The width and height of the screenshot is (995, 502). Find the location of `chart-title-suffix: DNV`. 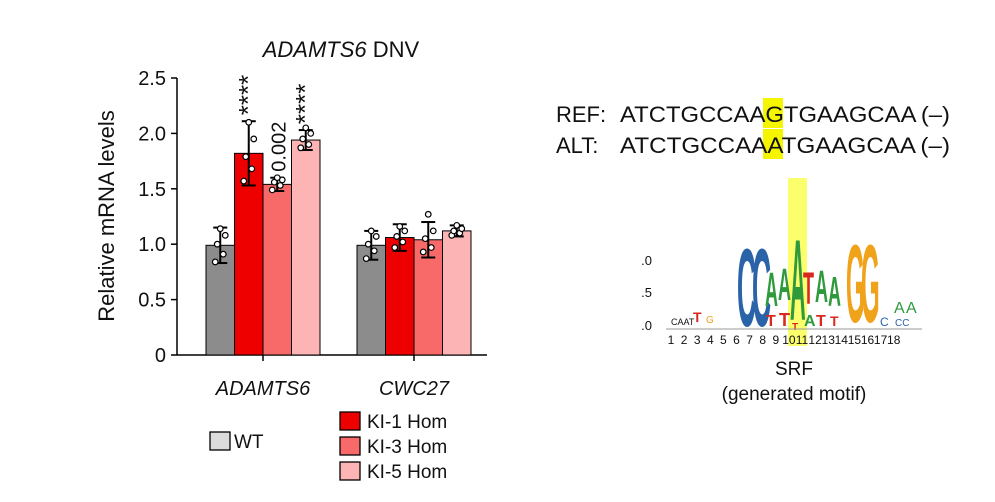

chart-title-suffix: DNV is located at coordinates (393, 49).